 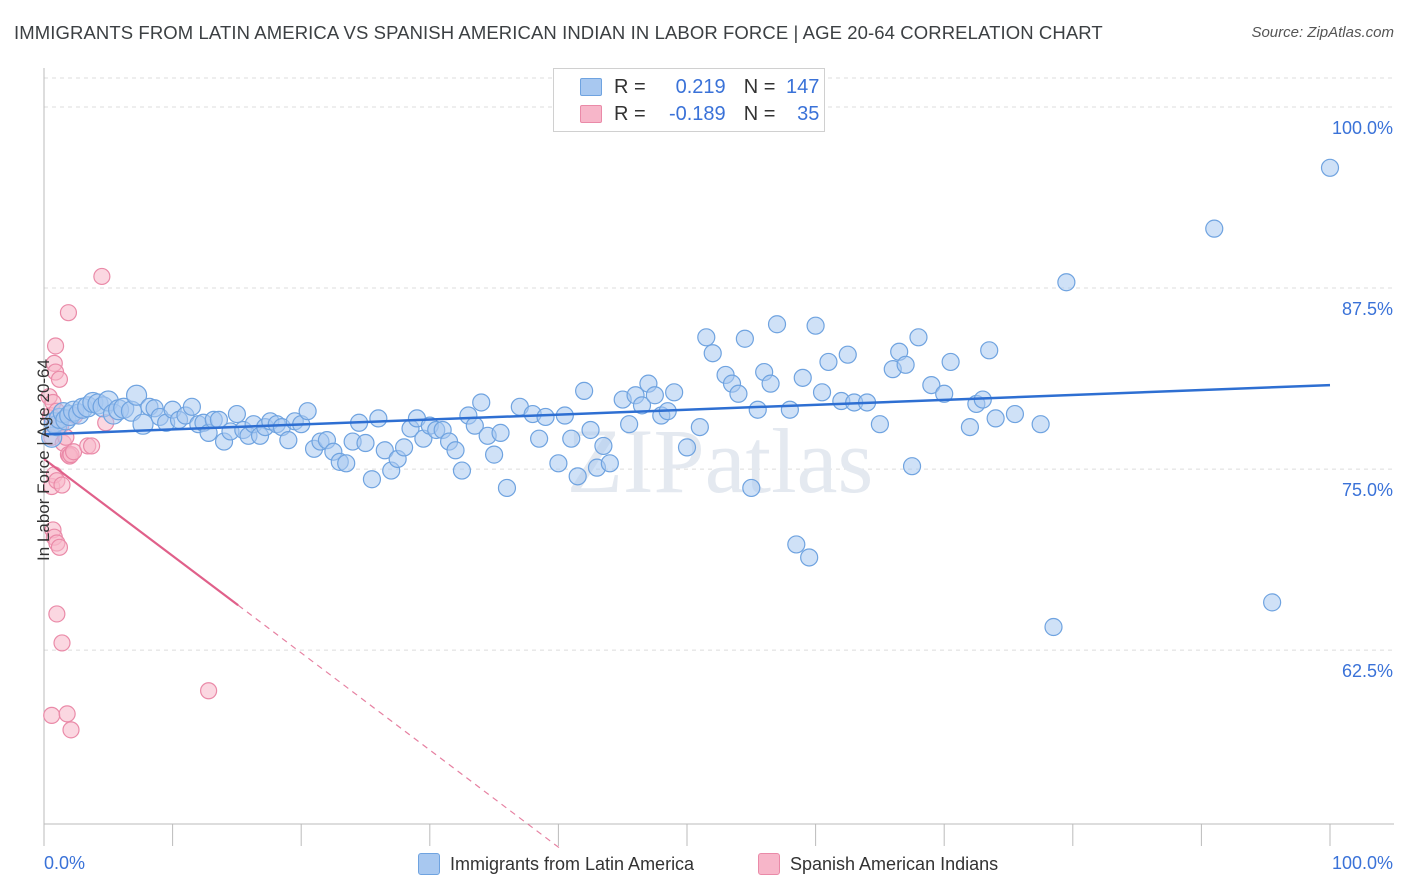 I want to click on stats-row-series1: R = 0.219 N = 147, so click(x=699, y=87).